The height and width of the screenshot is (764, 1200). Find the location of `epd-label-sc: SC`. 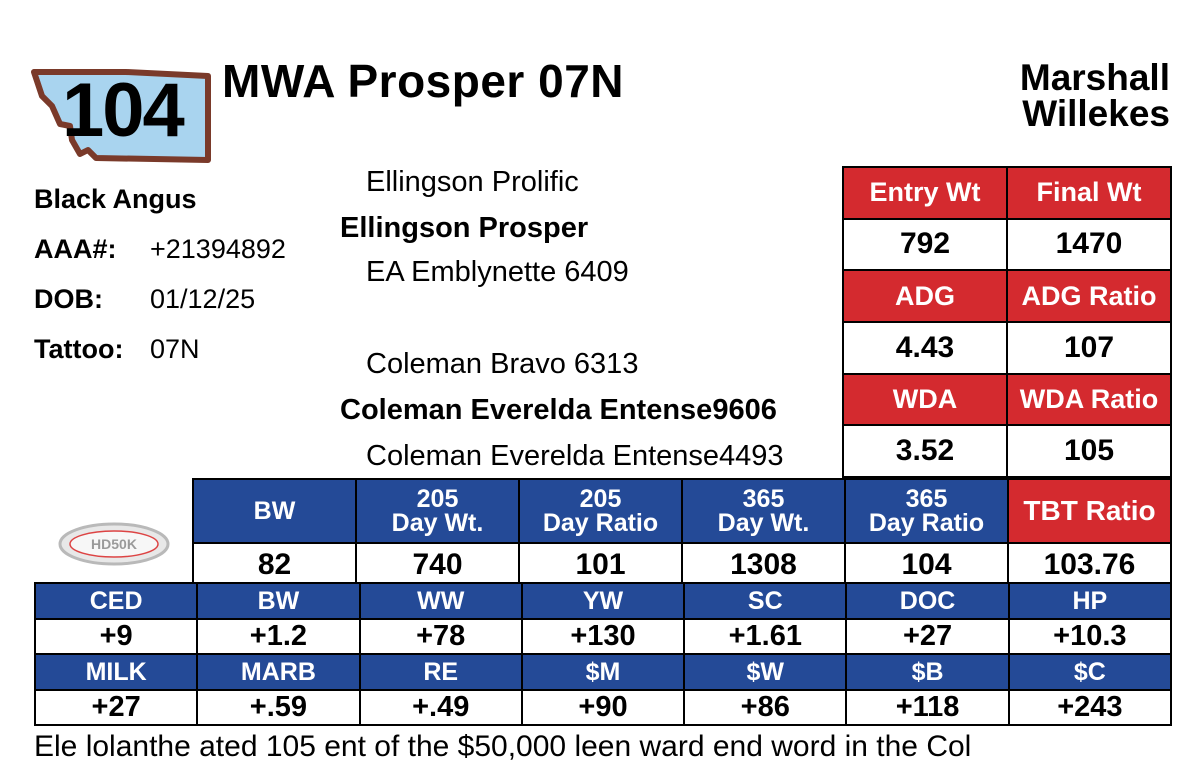

epd-label-sc: SC is located at coordinates (765, 601).